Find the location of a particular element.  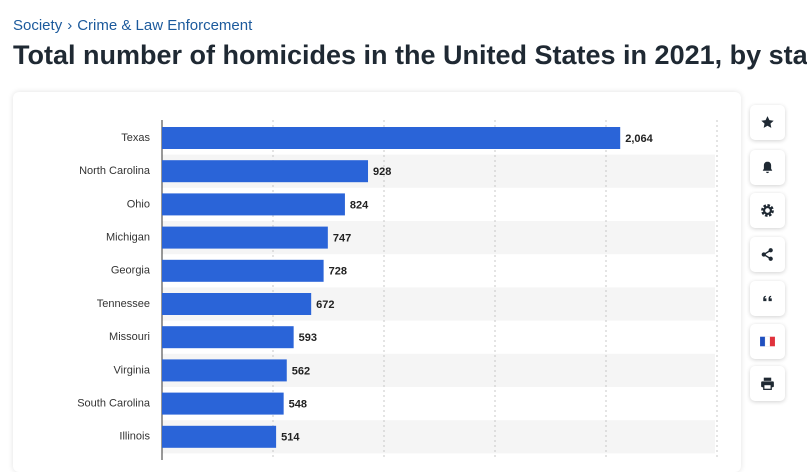

category-label: Michigan is located at coordinates (128, 238).